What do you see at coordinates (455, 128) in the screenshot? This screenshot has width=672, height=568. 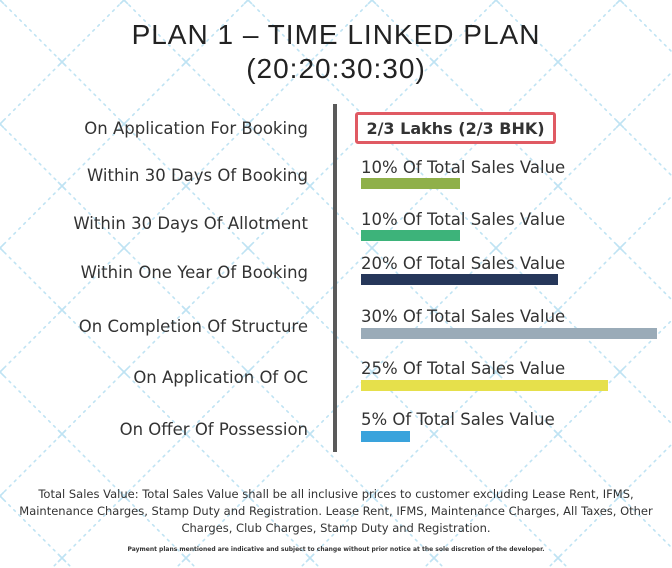 I see `booking-amount-box: 2/3 Lakhs (2/3 BHK)` at bounding box center [455, 128].